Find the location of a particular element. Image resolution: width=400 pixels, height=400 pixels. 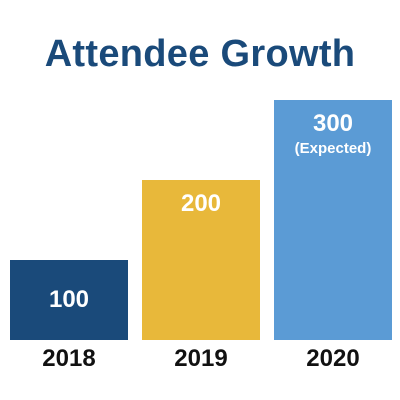

data-label-2019: 200 is located at coordinates (201, 204).